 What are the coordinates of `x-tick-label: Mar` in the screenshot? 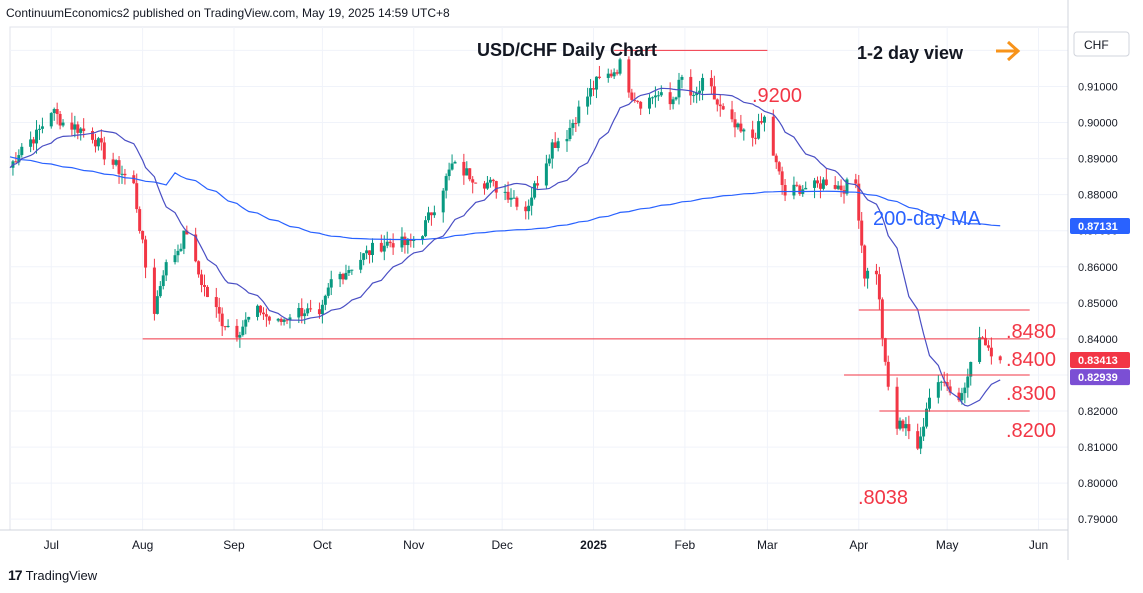 It's located at (767, 545).